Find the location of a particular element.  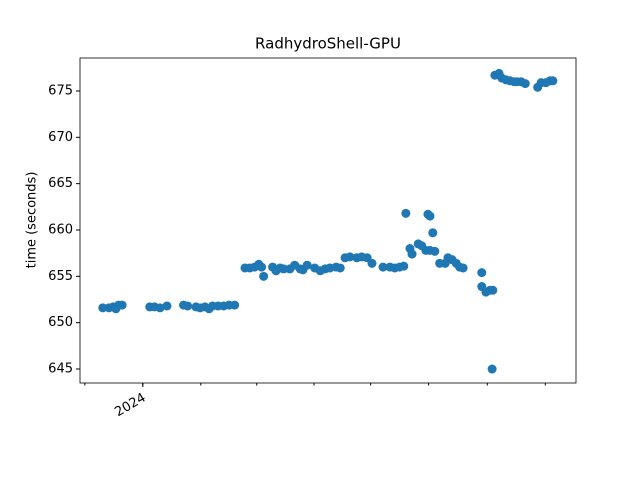

y-tick-label: 645 is located at coordinates (60, 369).